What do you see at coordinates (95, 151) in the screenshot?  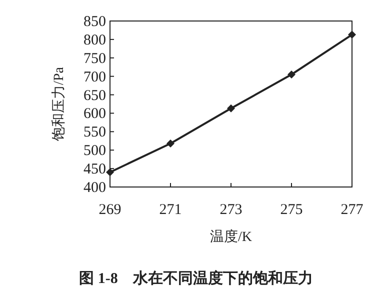 I see `y-tick-label: 500` at bounding box center [95, 151].